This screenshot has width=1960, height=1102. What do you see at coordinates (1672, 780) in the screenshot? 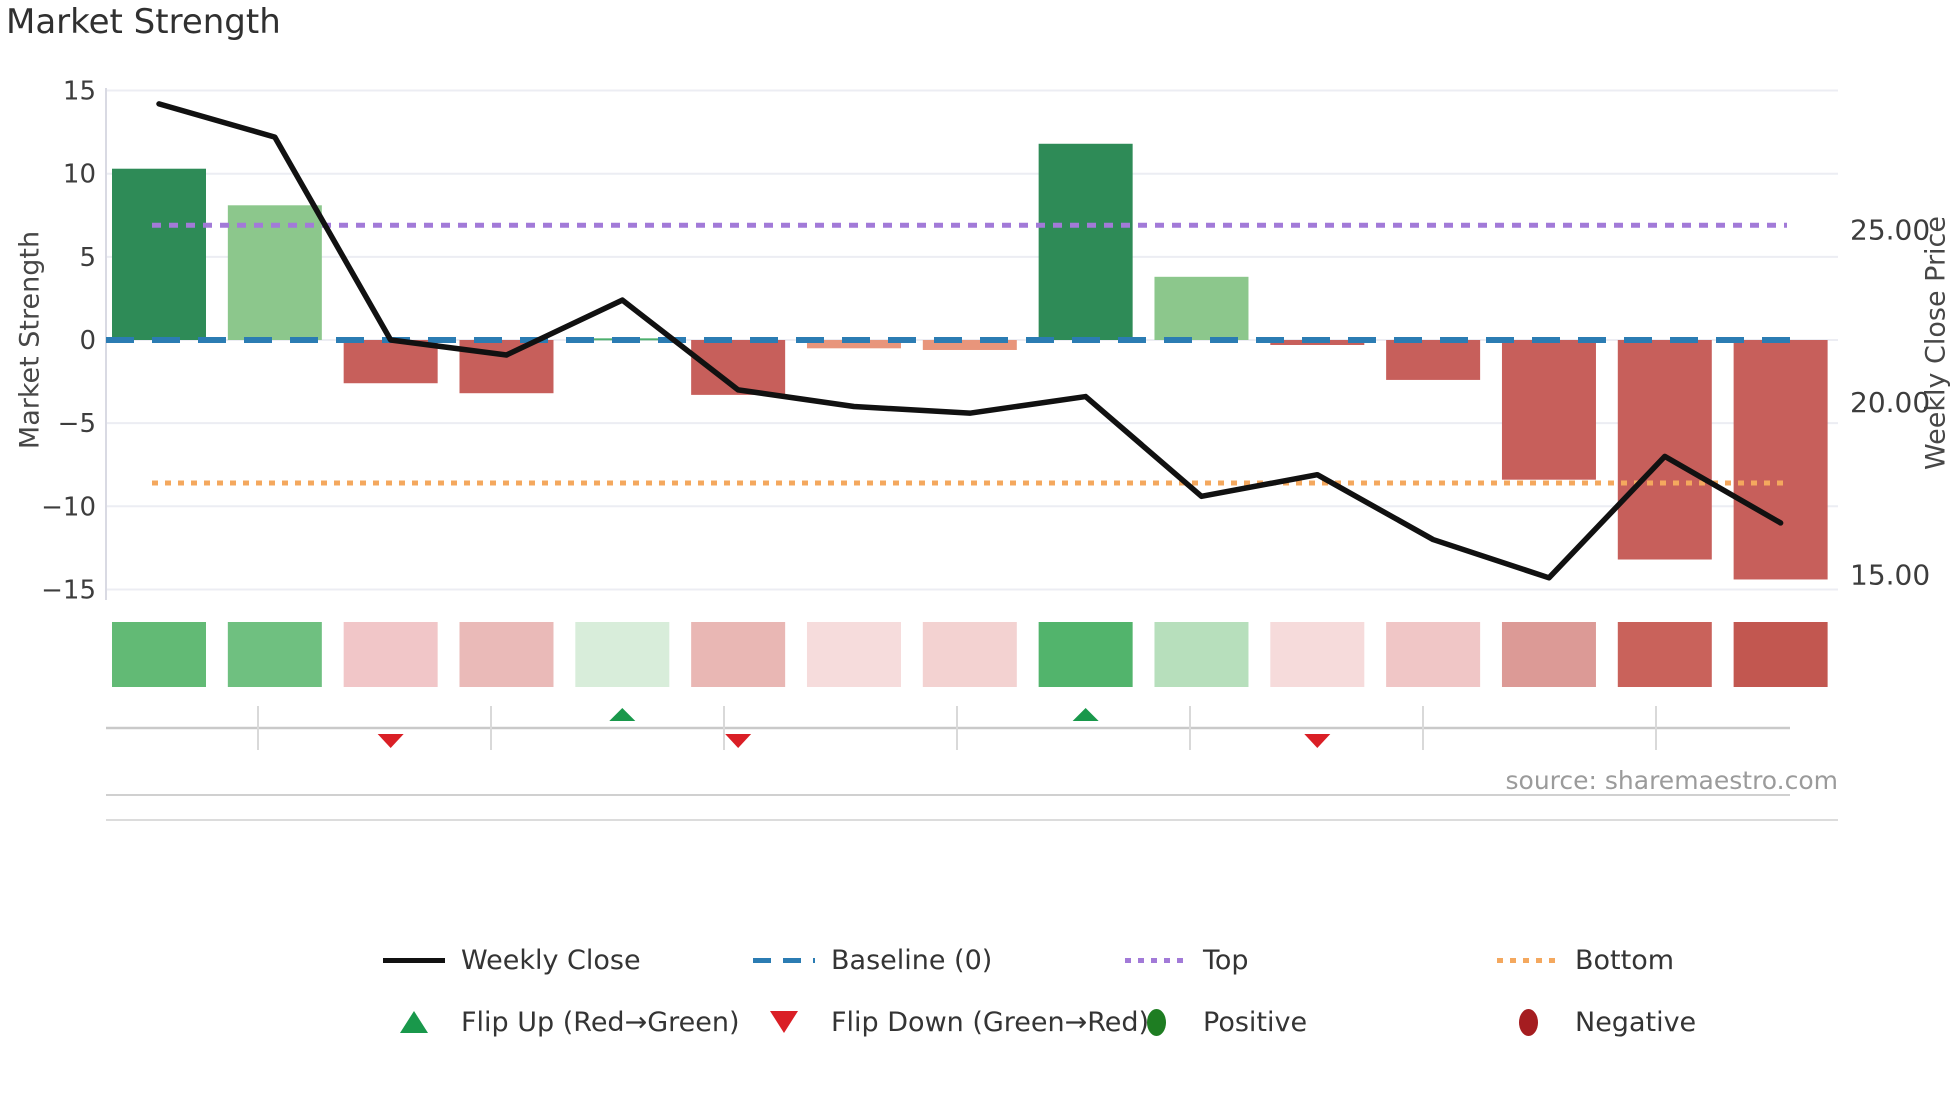
I see `source-credit: source: sharemaestro.com` at bounding box center [1672, 780].